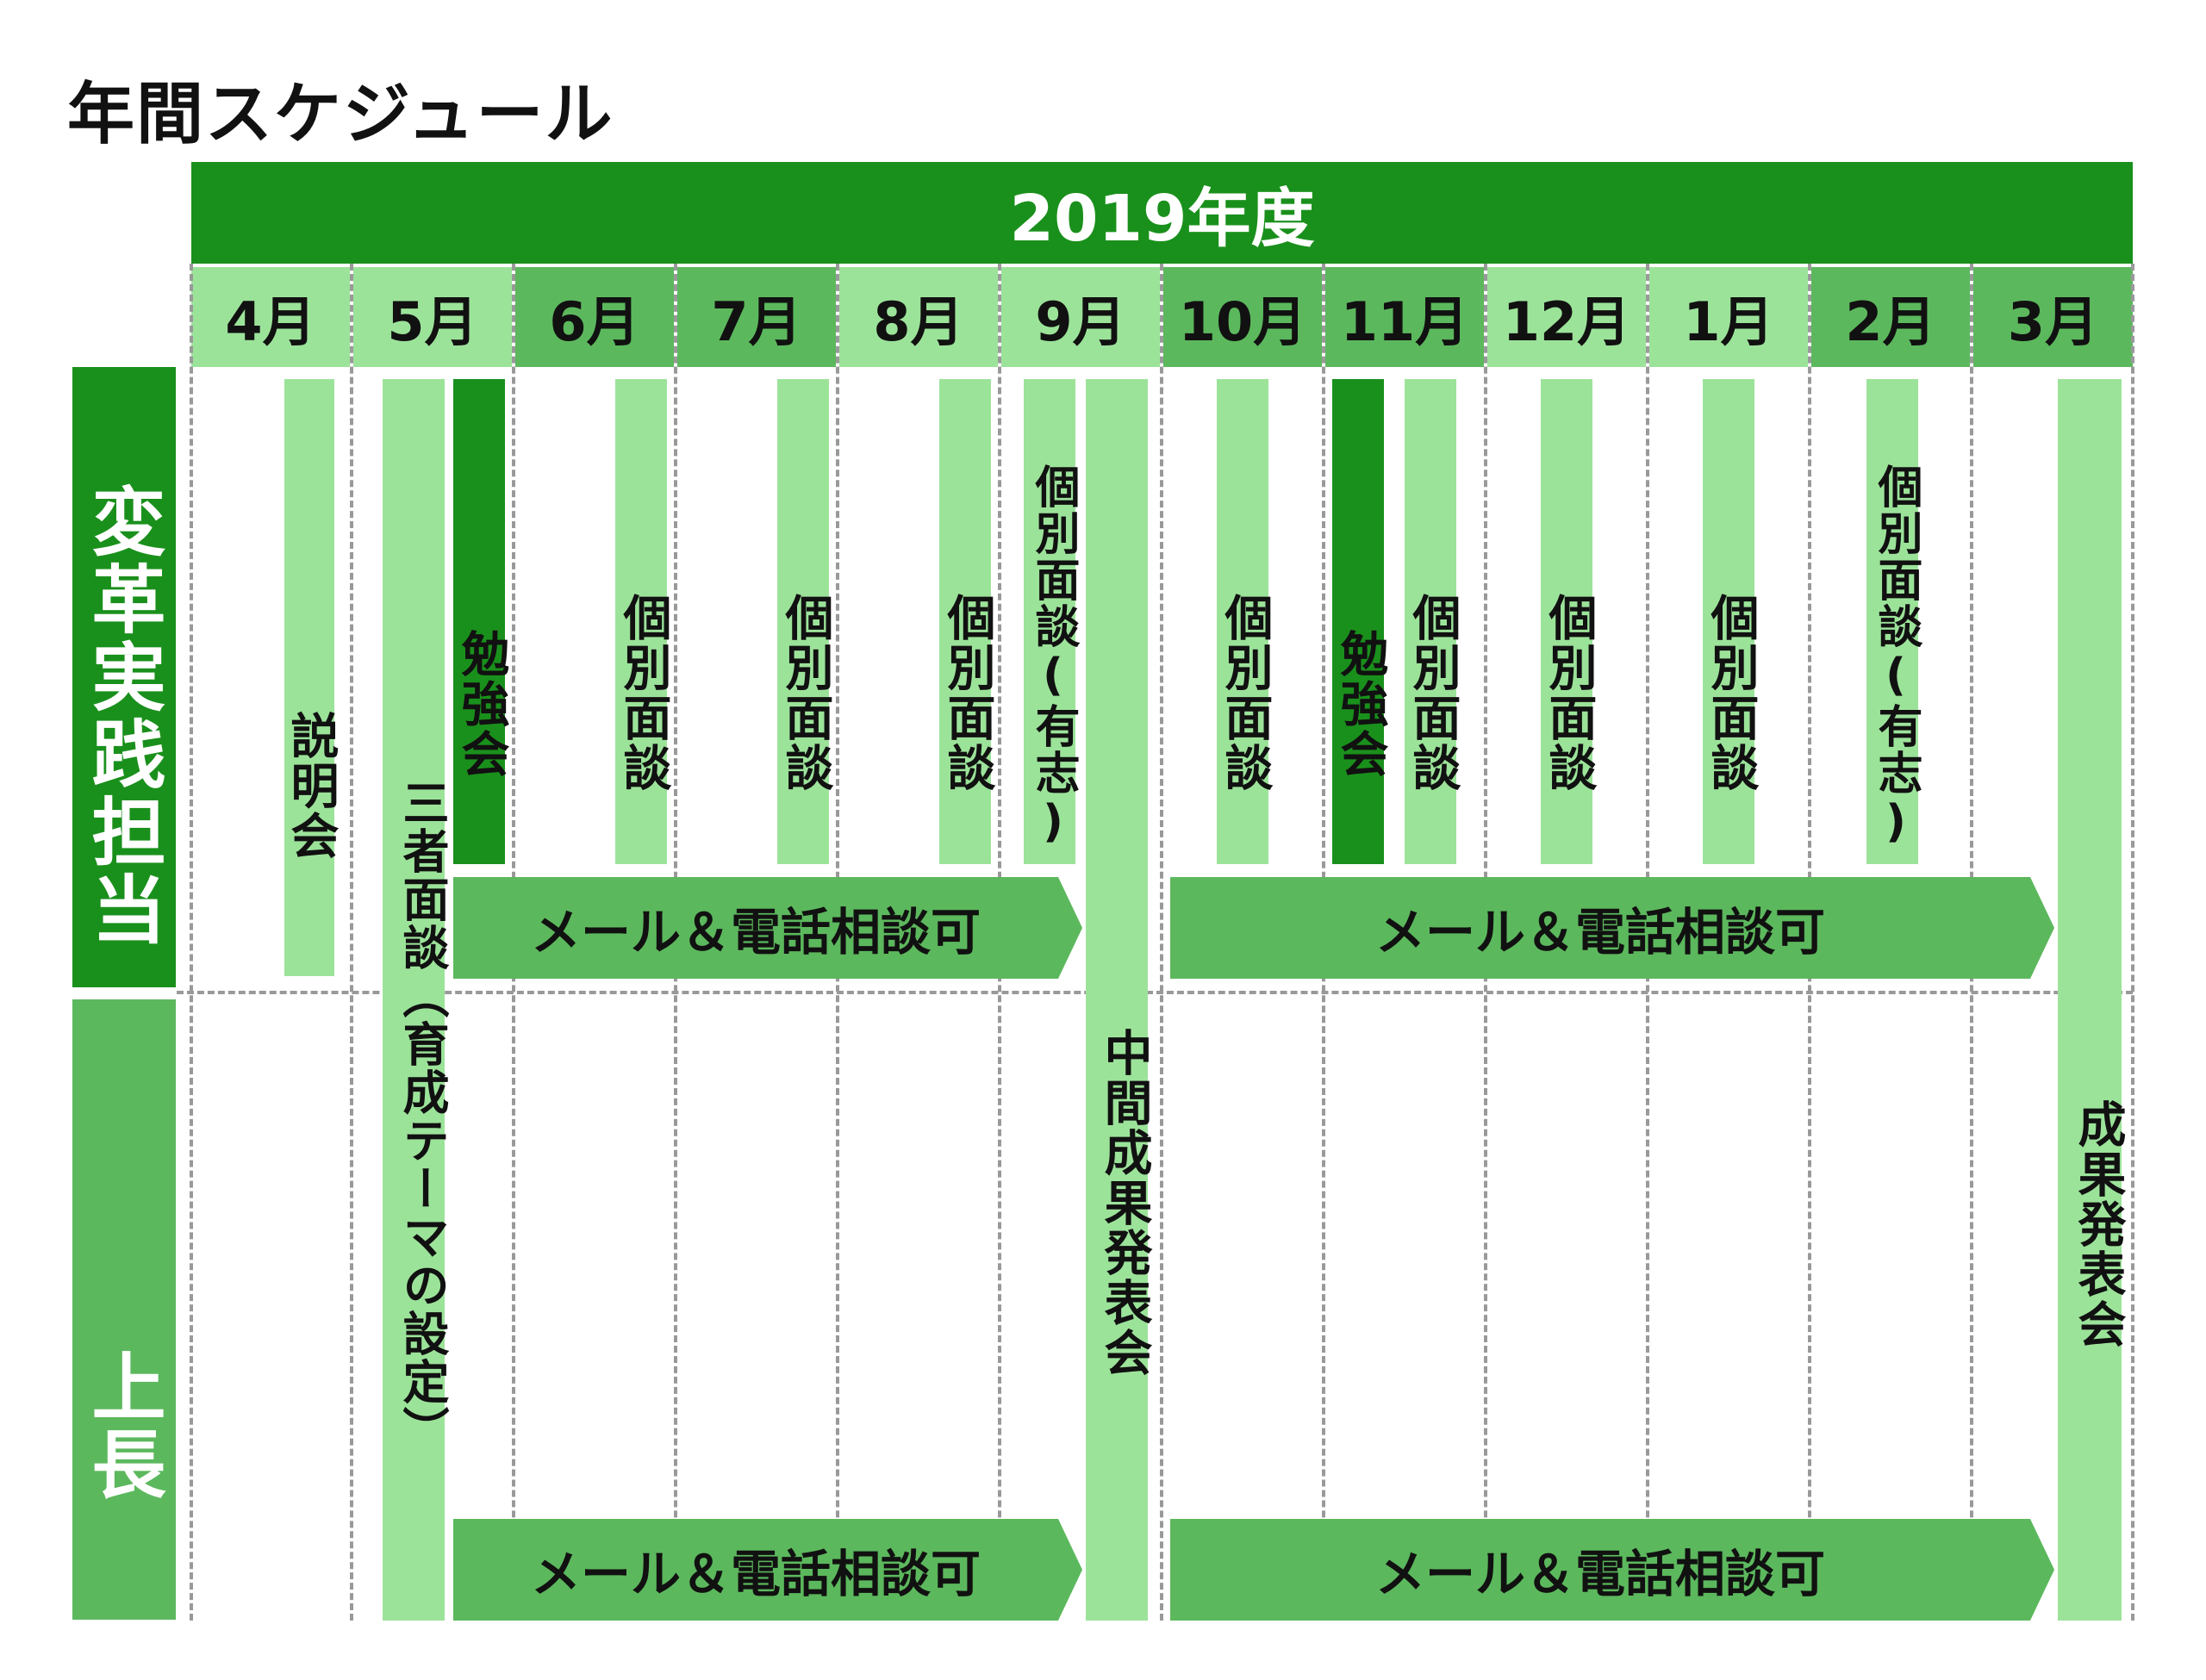  What do you see at coordinates (1433, 622) in the screenshot?
I see `event-kobetsu-nov: 個別面談` at bounding box center [1433, 622].